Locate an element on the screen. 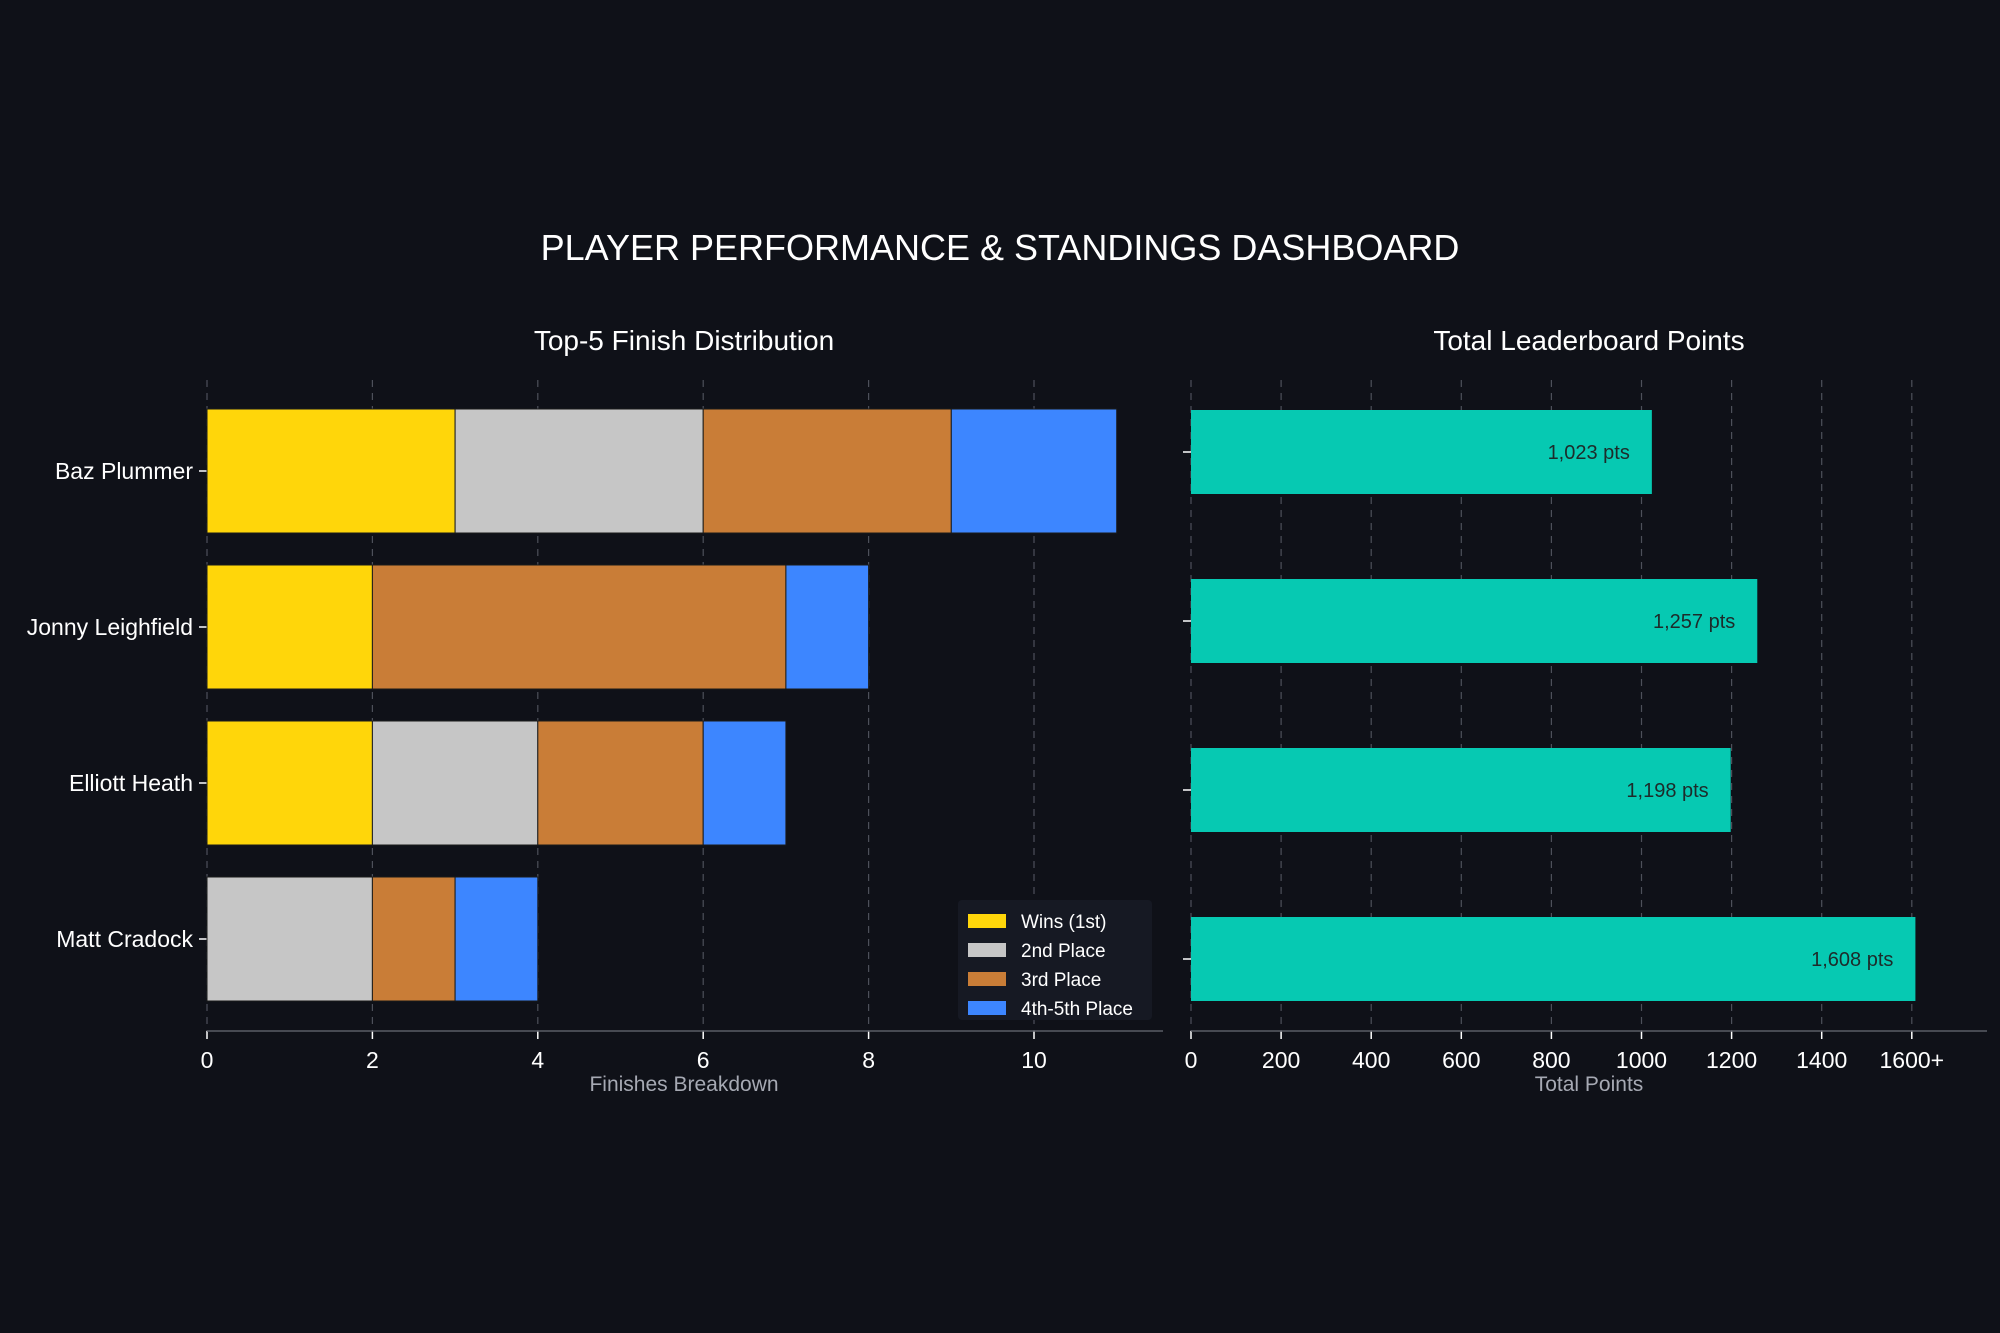  leaderboard-points-title: Total Leaderboard Points is located at coordinates (1588, 340).